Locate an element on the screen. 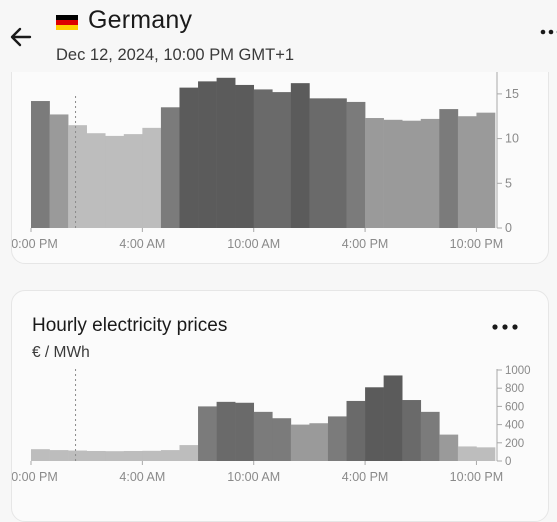  flag-germany-icon is located at coordinates (67, 22).